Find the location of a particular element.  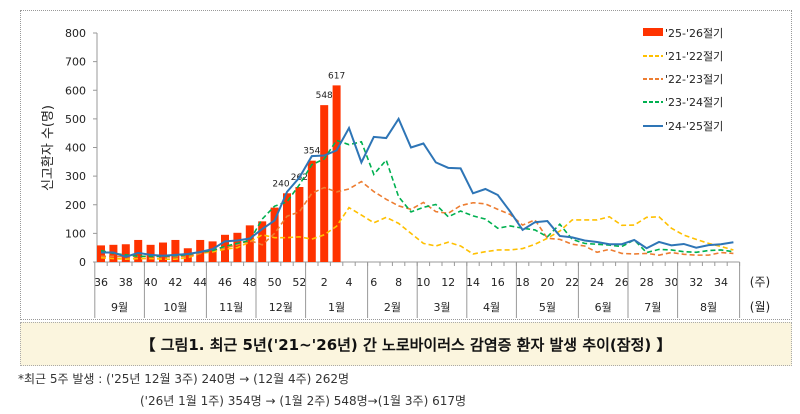

x-tick-label: 10 is located at coordinates (423, 282).